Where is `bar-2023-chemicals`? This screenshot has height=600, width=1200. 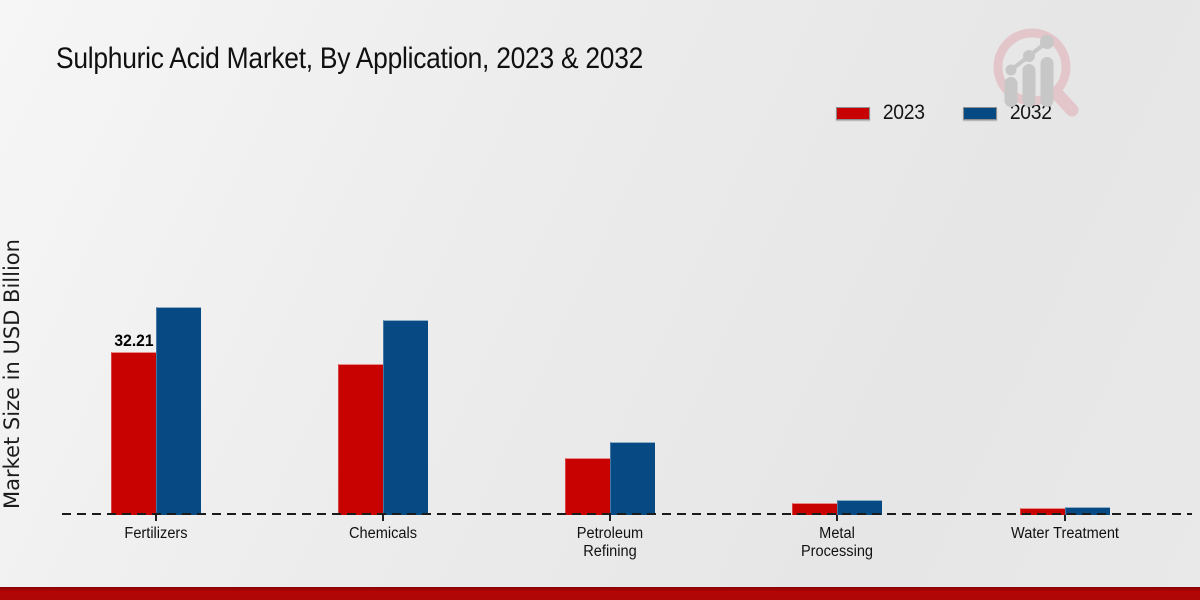
bar-2023-chemicals is located at coordinates (361, 439).